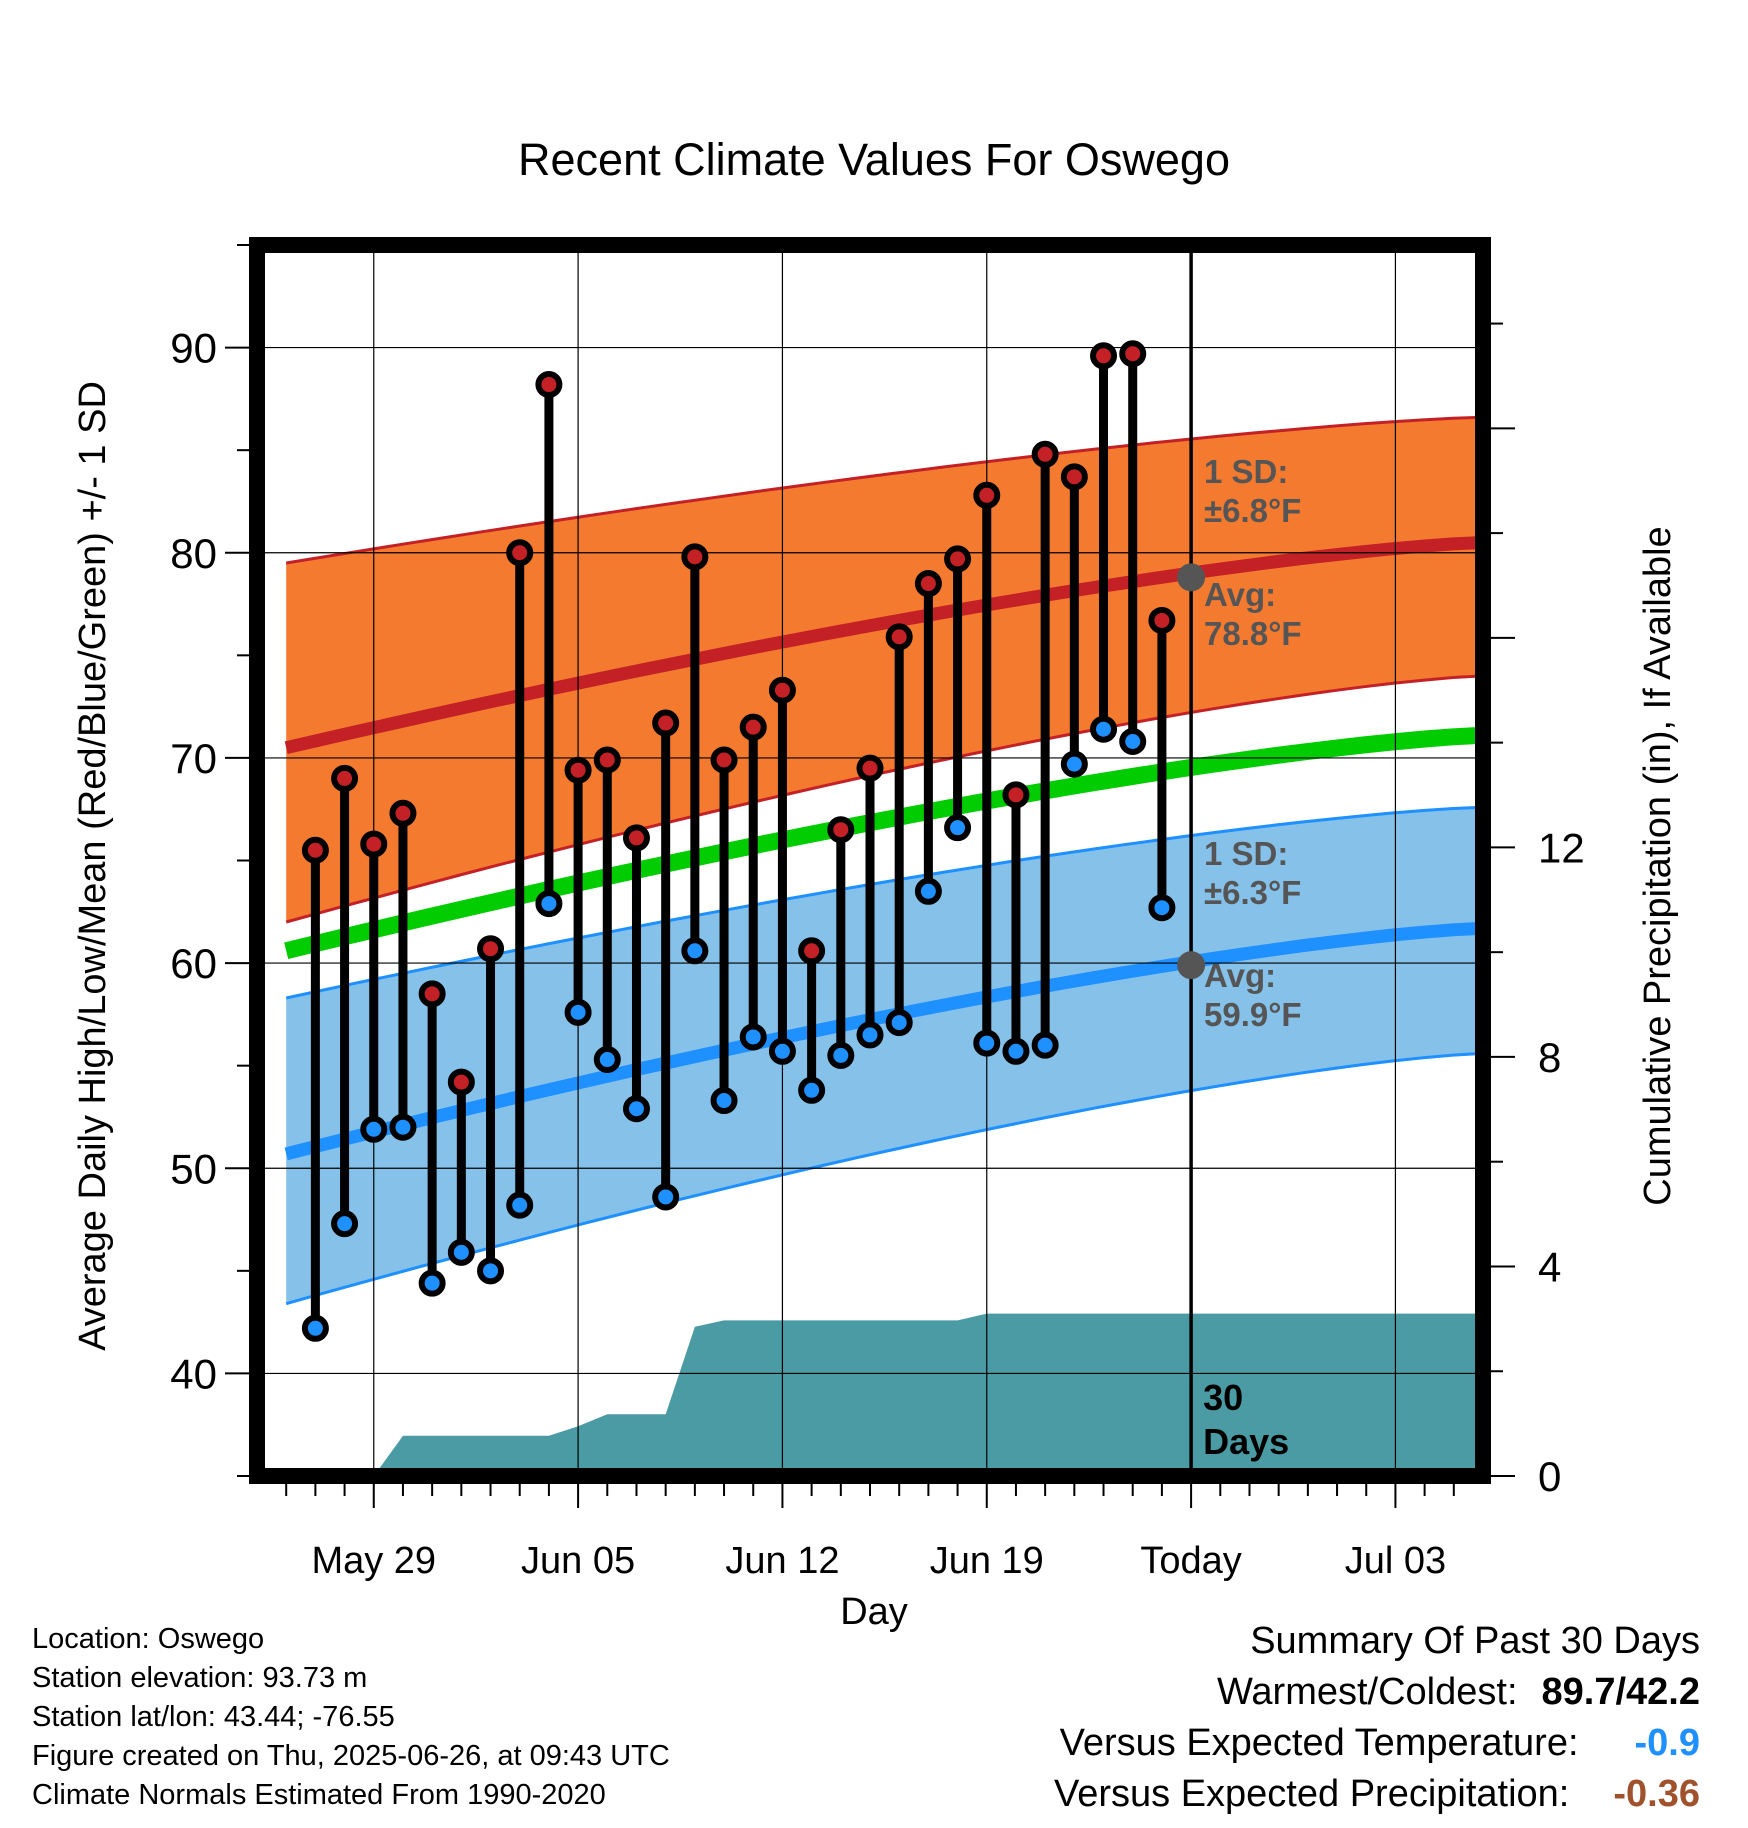 The image size is (1748, 1828). I want to click on today-avg-high-marker, so click(1191, 577).